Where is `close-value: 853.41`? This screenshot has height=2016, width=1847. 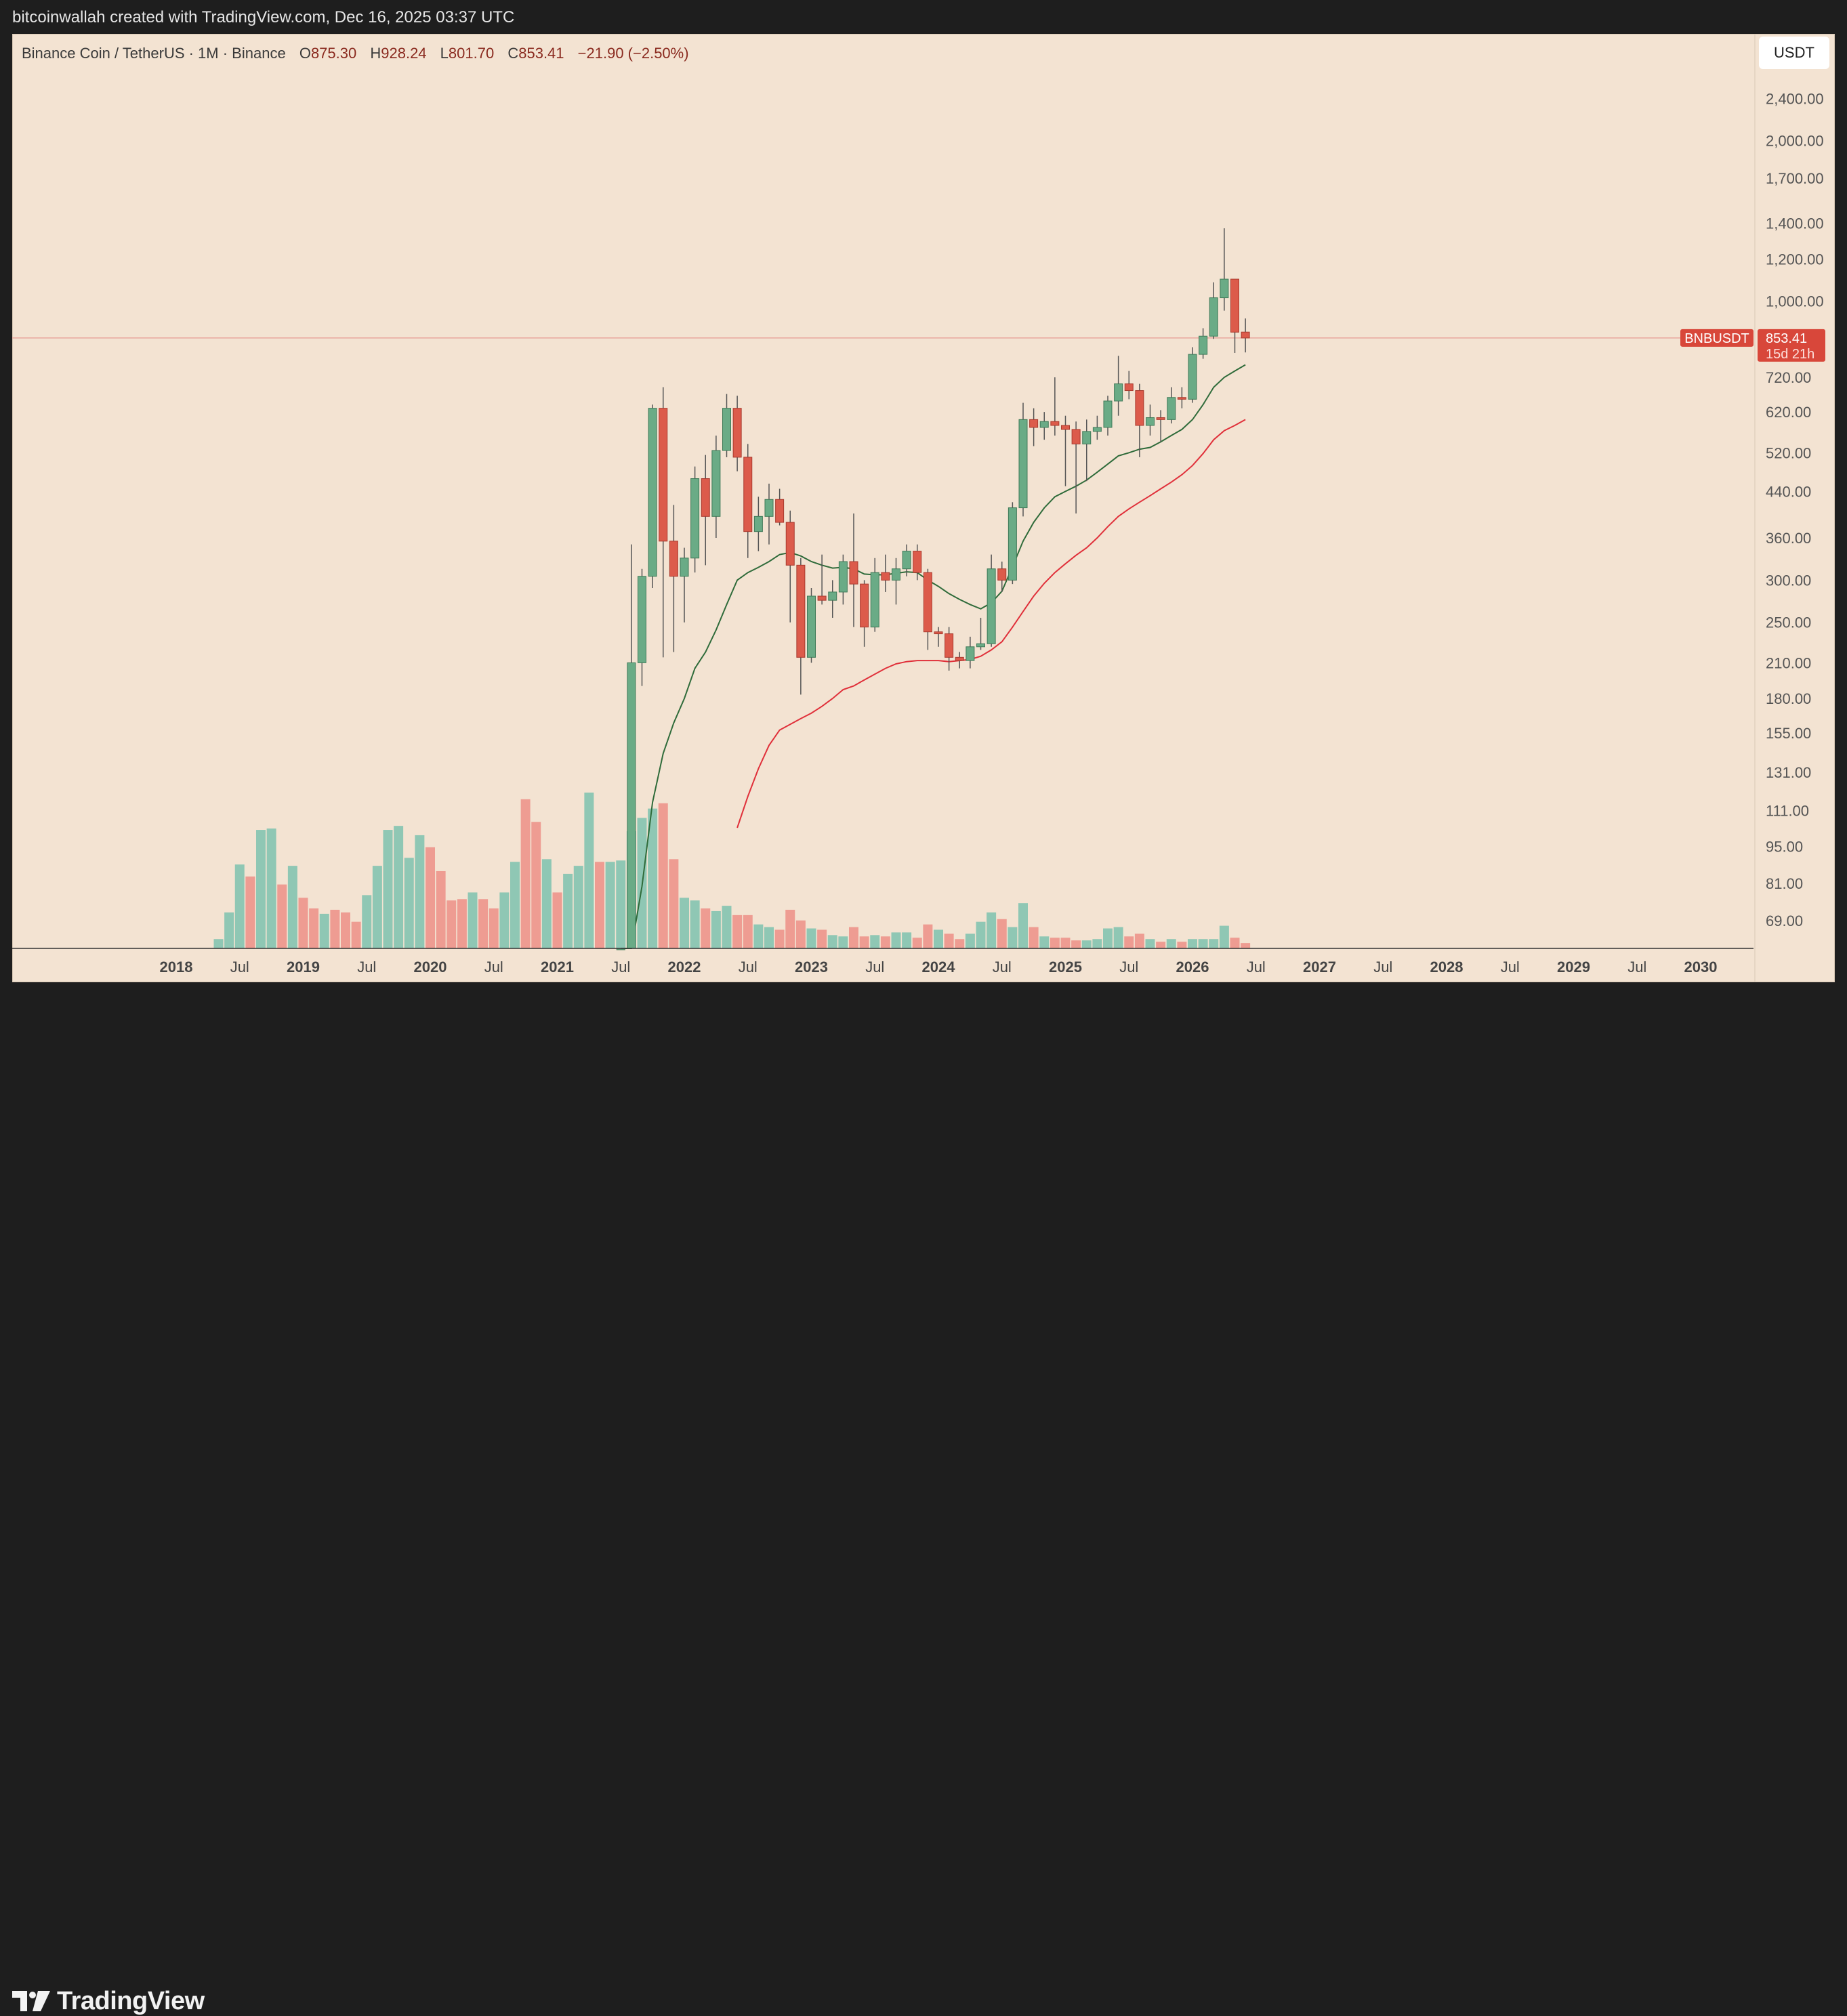
close-value: 853.41 is located at coordinates (541, 53).